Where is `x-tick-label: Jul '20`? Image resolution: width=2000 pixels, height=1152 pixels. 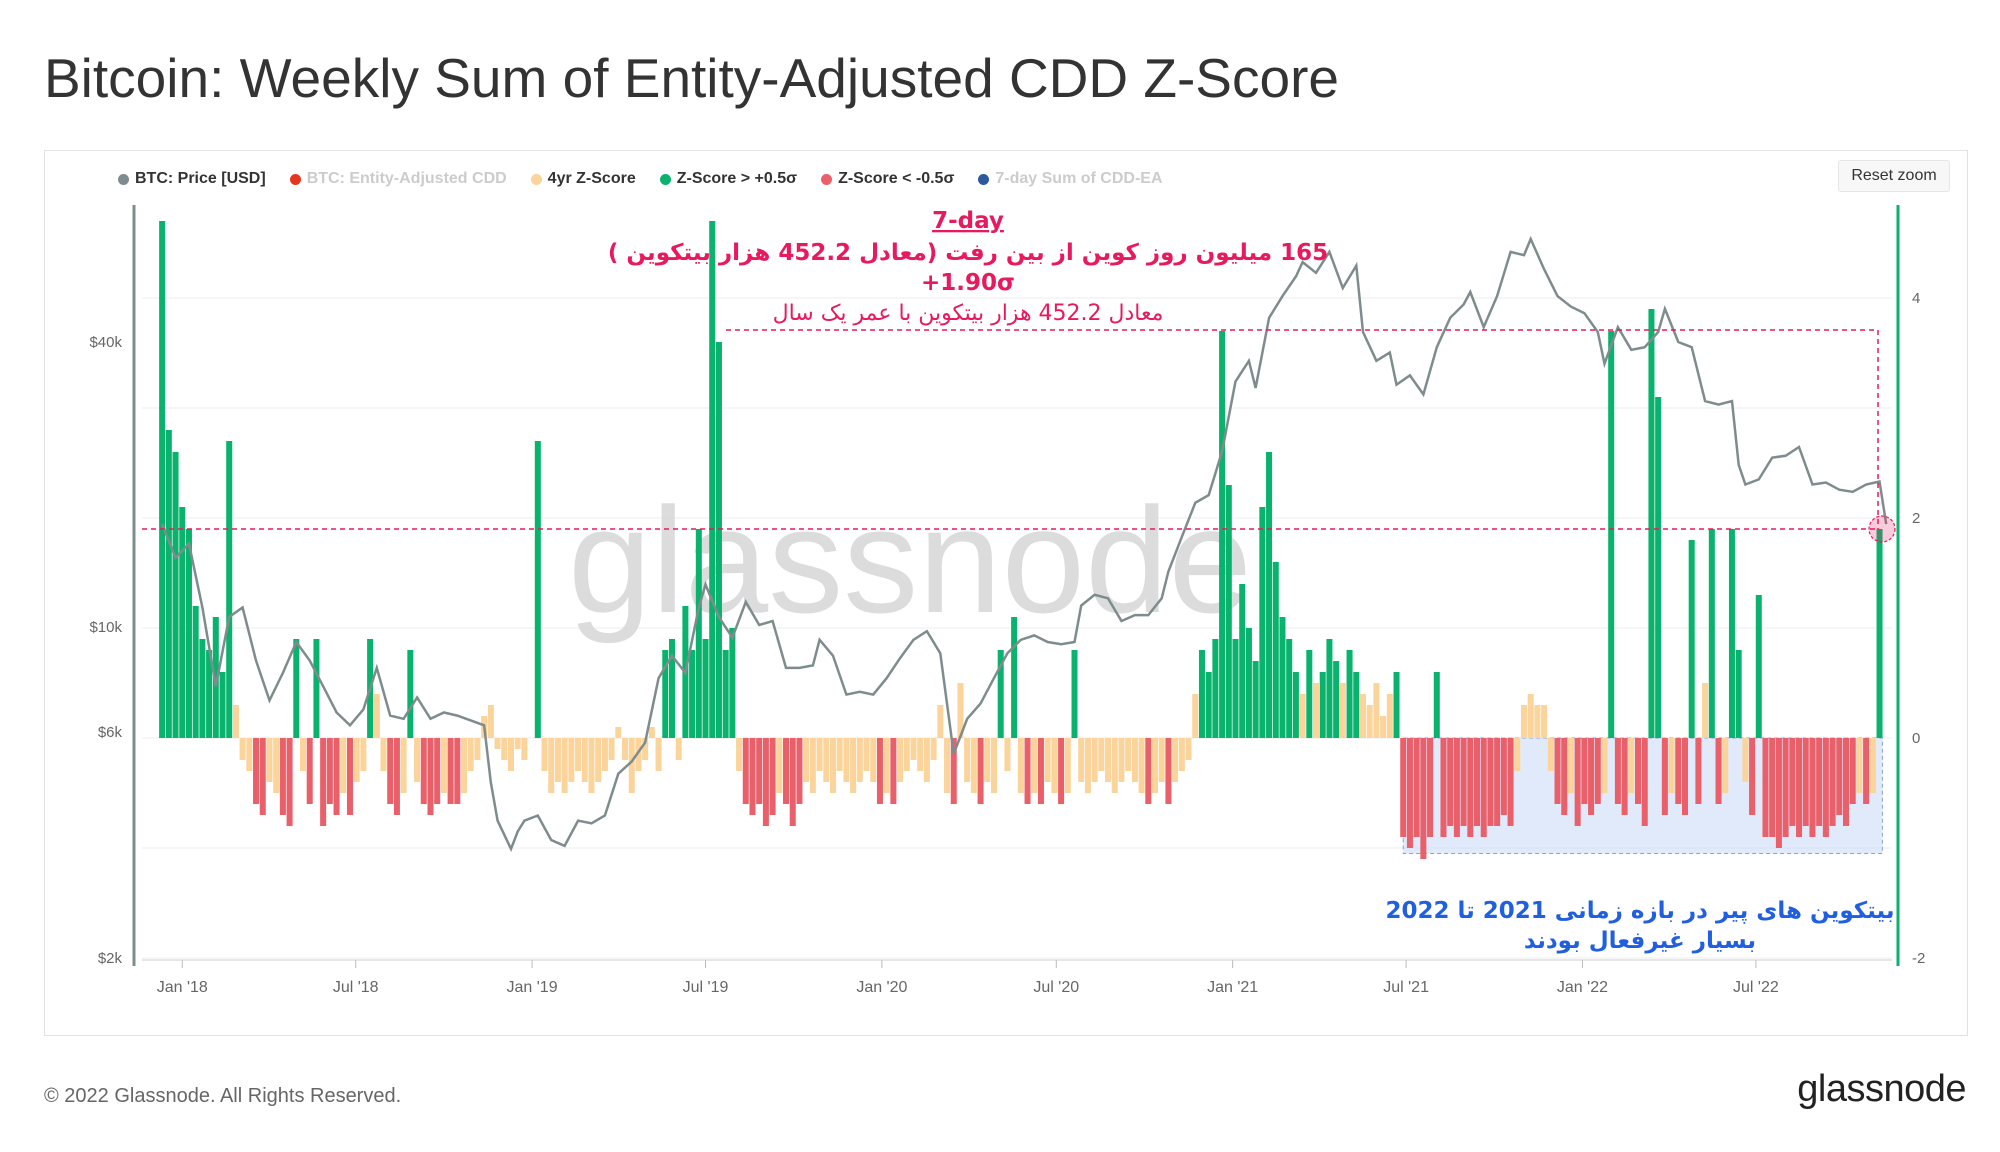 x-tick-label: Jul '20 is located at coordinates (1056, 987).